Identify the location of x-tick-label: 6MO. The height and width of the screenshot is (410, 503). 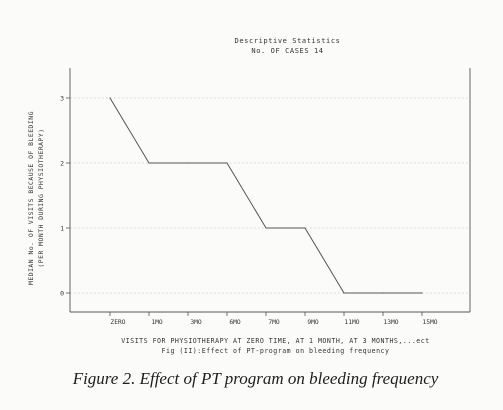
(235, 322).